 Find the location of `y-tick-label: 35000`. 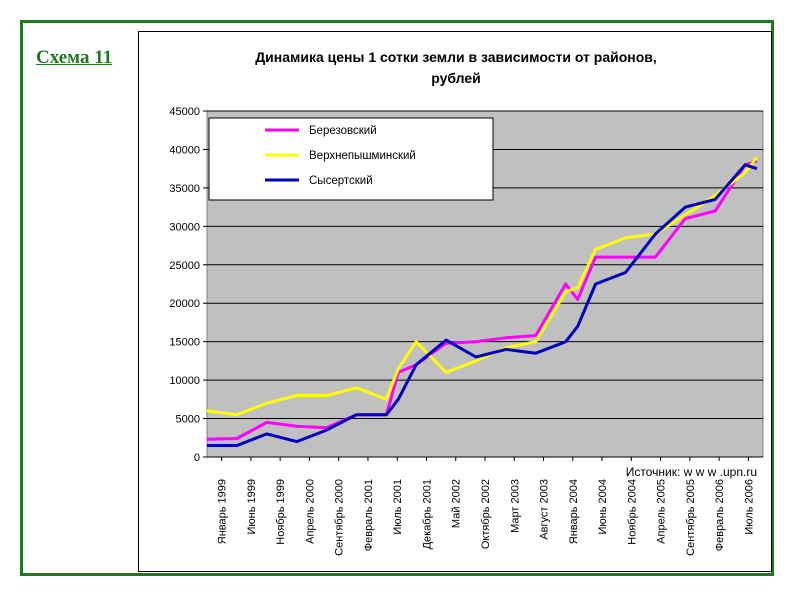

y-tick-label: 35000 is located at coordinates (184, 189).